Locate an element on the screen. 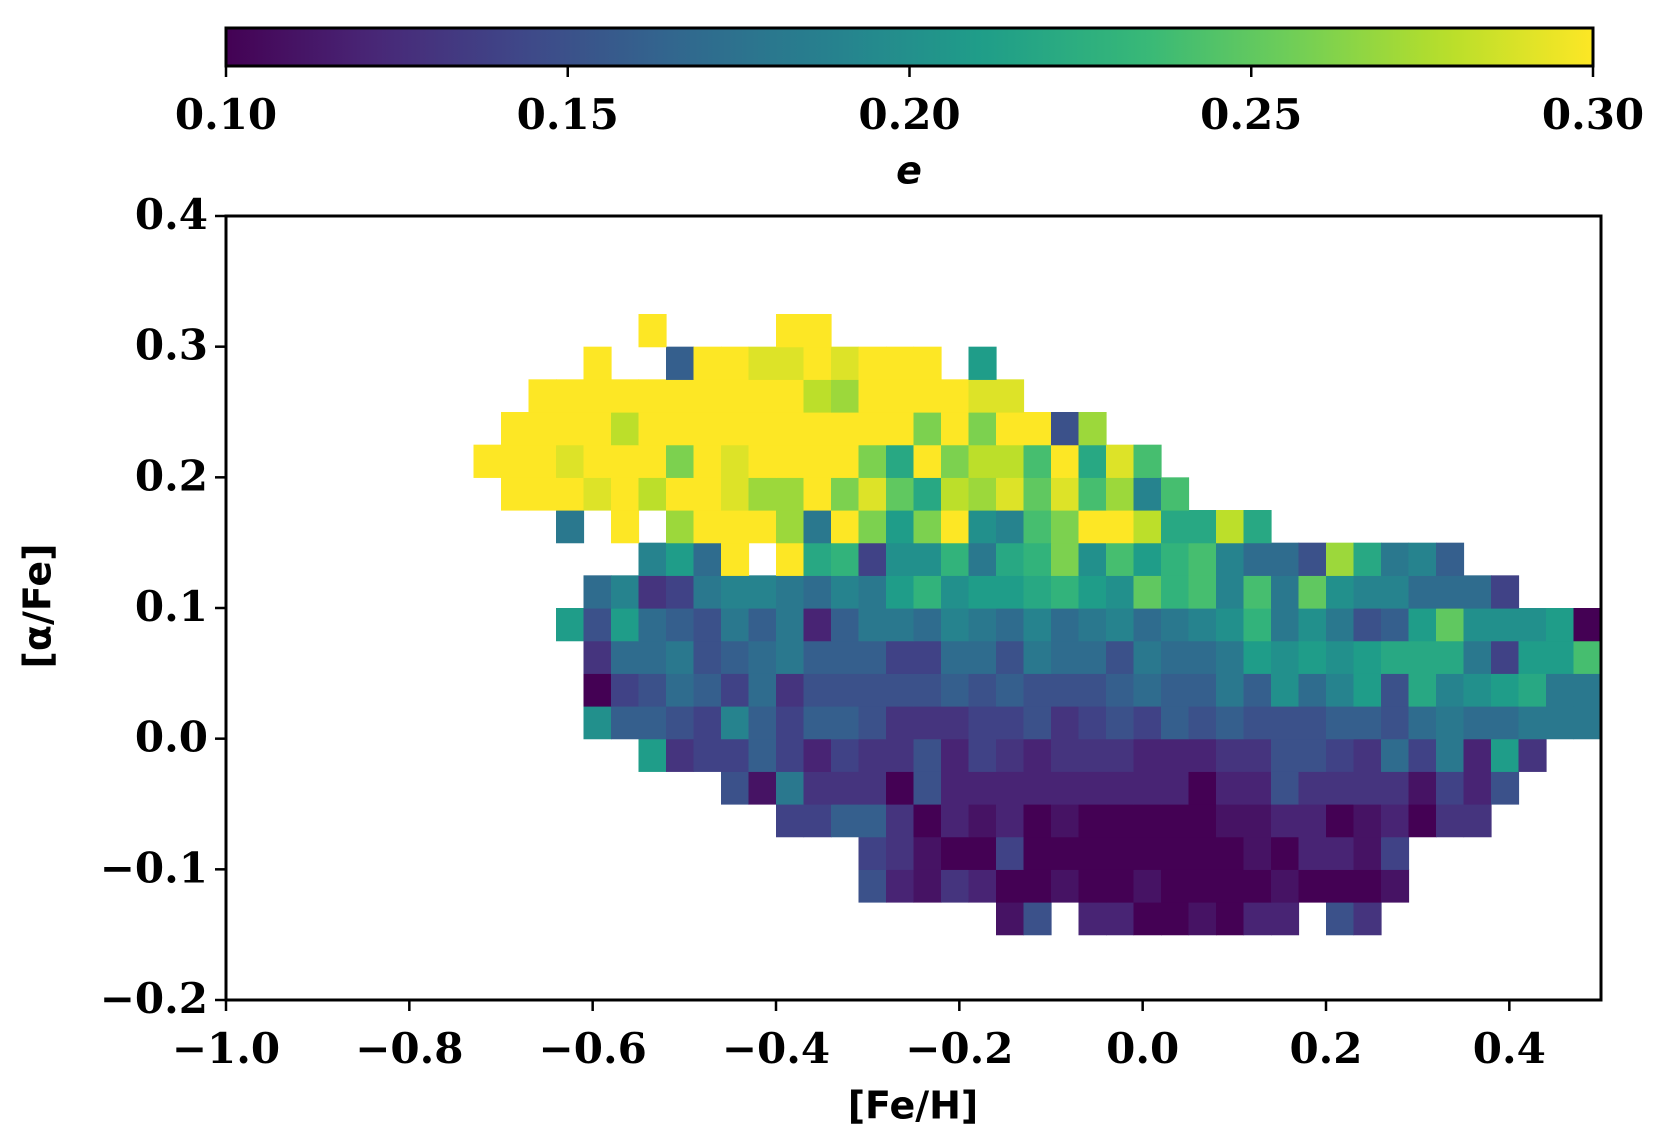 The width and height of the screenshot is (1660, 1146). y-tick-label: −0.1 is located at coordinates (154, 867).